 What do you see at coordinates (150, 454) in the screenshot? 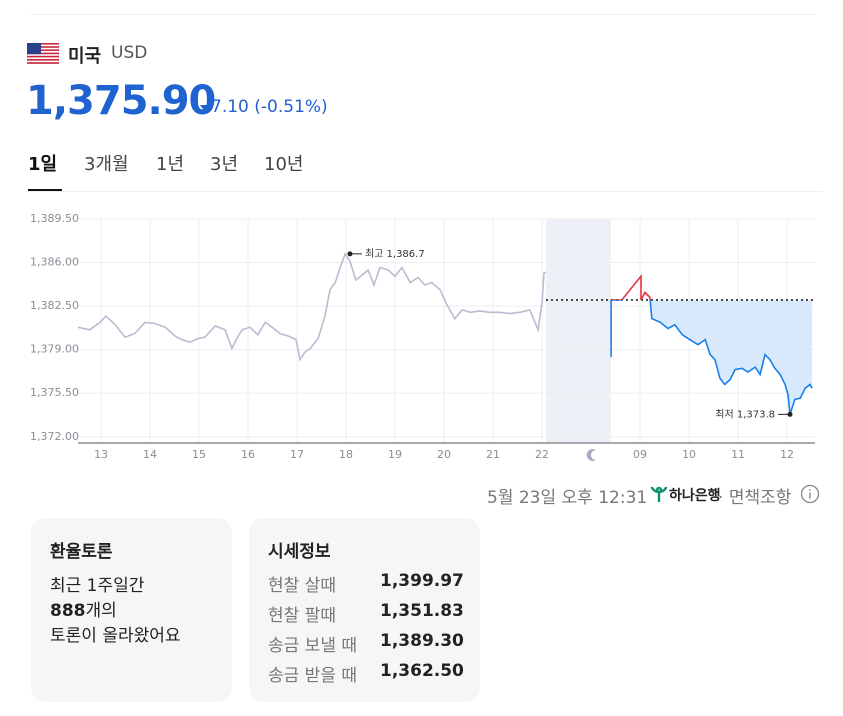
I see `x-tick-label: 14` at bounding box center [150, 454].